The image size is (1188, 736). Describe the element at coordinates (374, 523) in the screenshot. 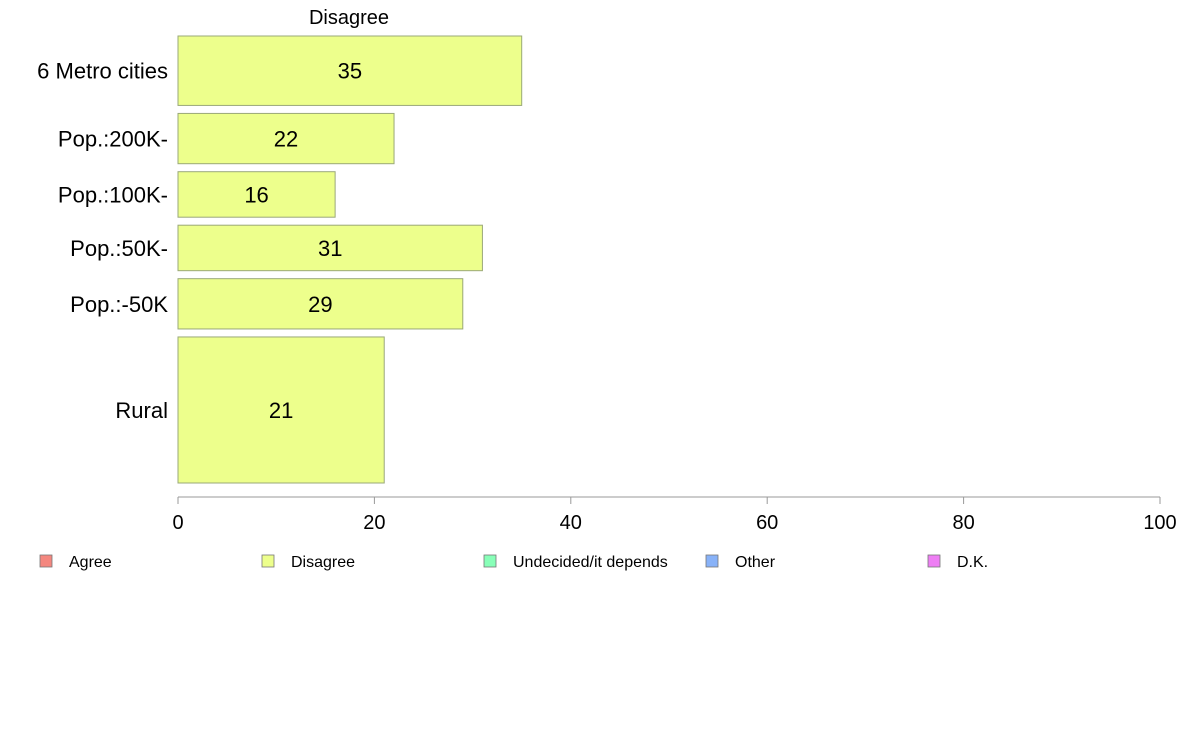

I see `x-tick-label: 20` at that location.